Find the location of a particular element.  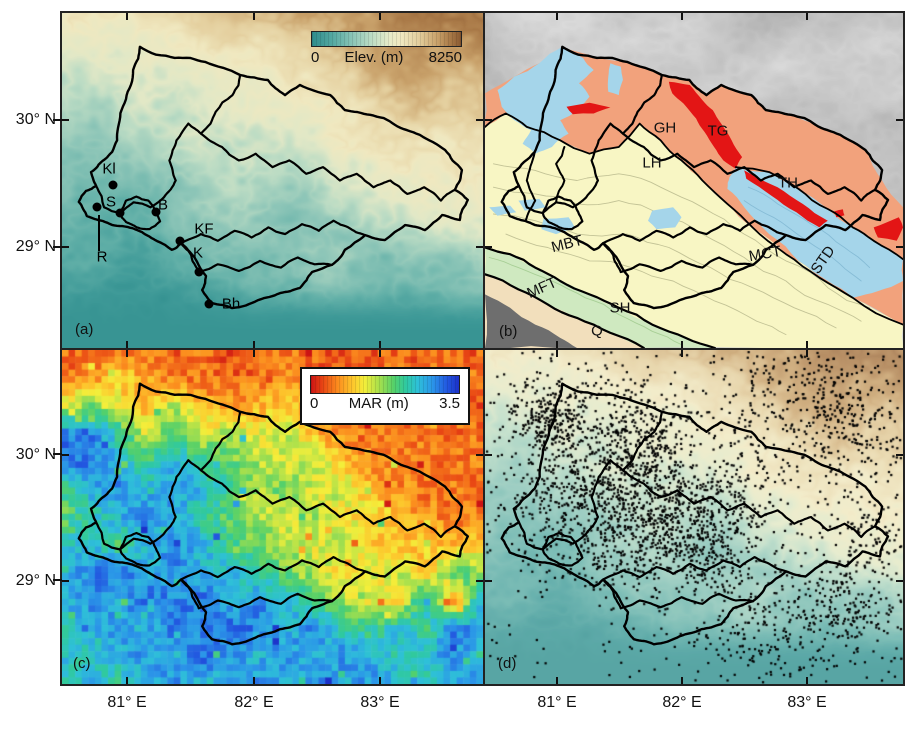

station-label: KF is located at coordinates (204, 229).